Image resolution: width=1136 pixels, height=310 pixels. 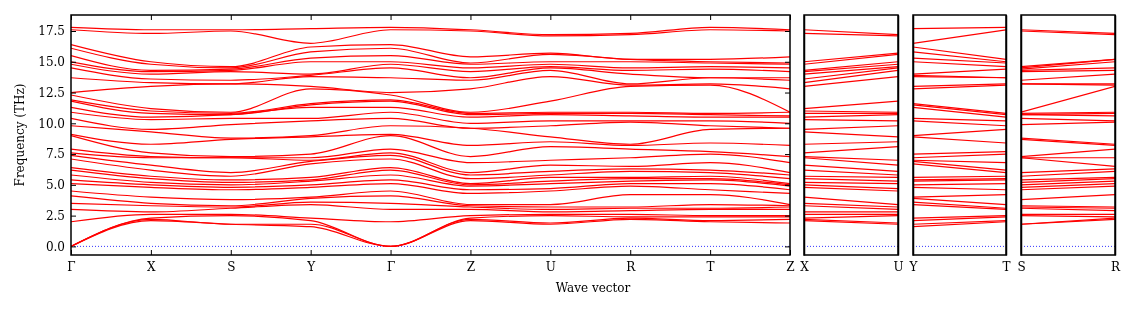 I want to click on y-tick-label: 0.0, so click(x=55, y=246).